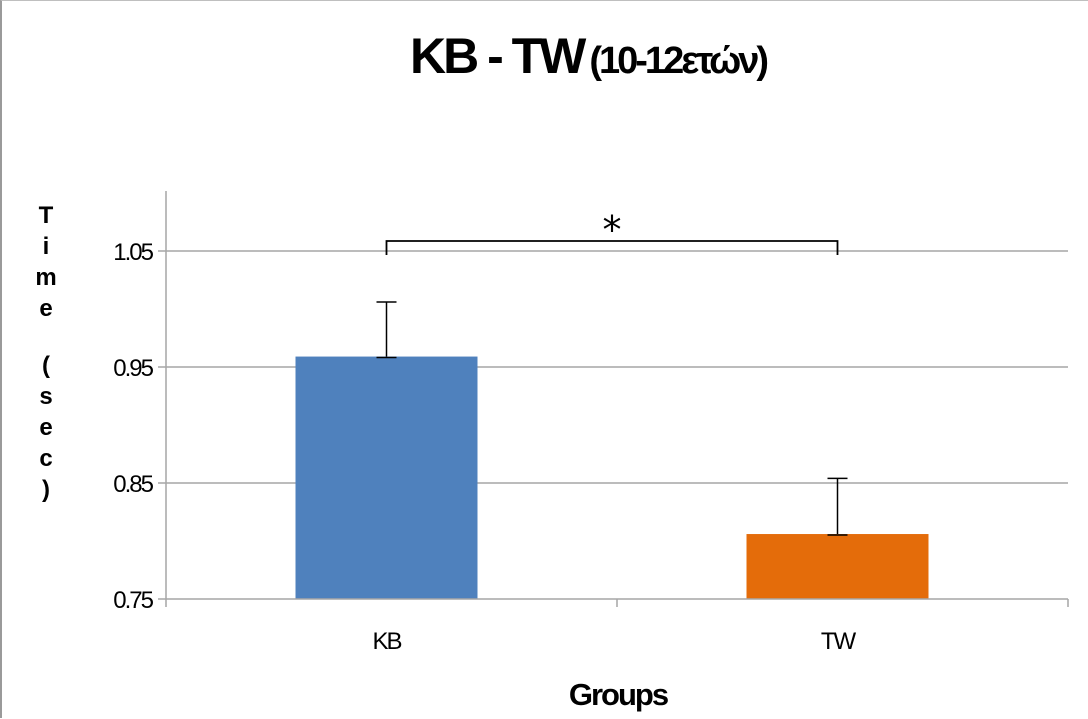  I want to click on bar-kb, so click(386, 477).